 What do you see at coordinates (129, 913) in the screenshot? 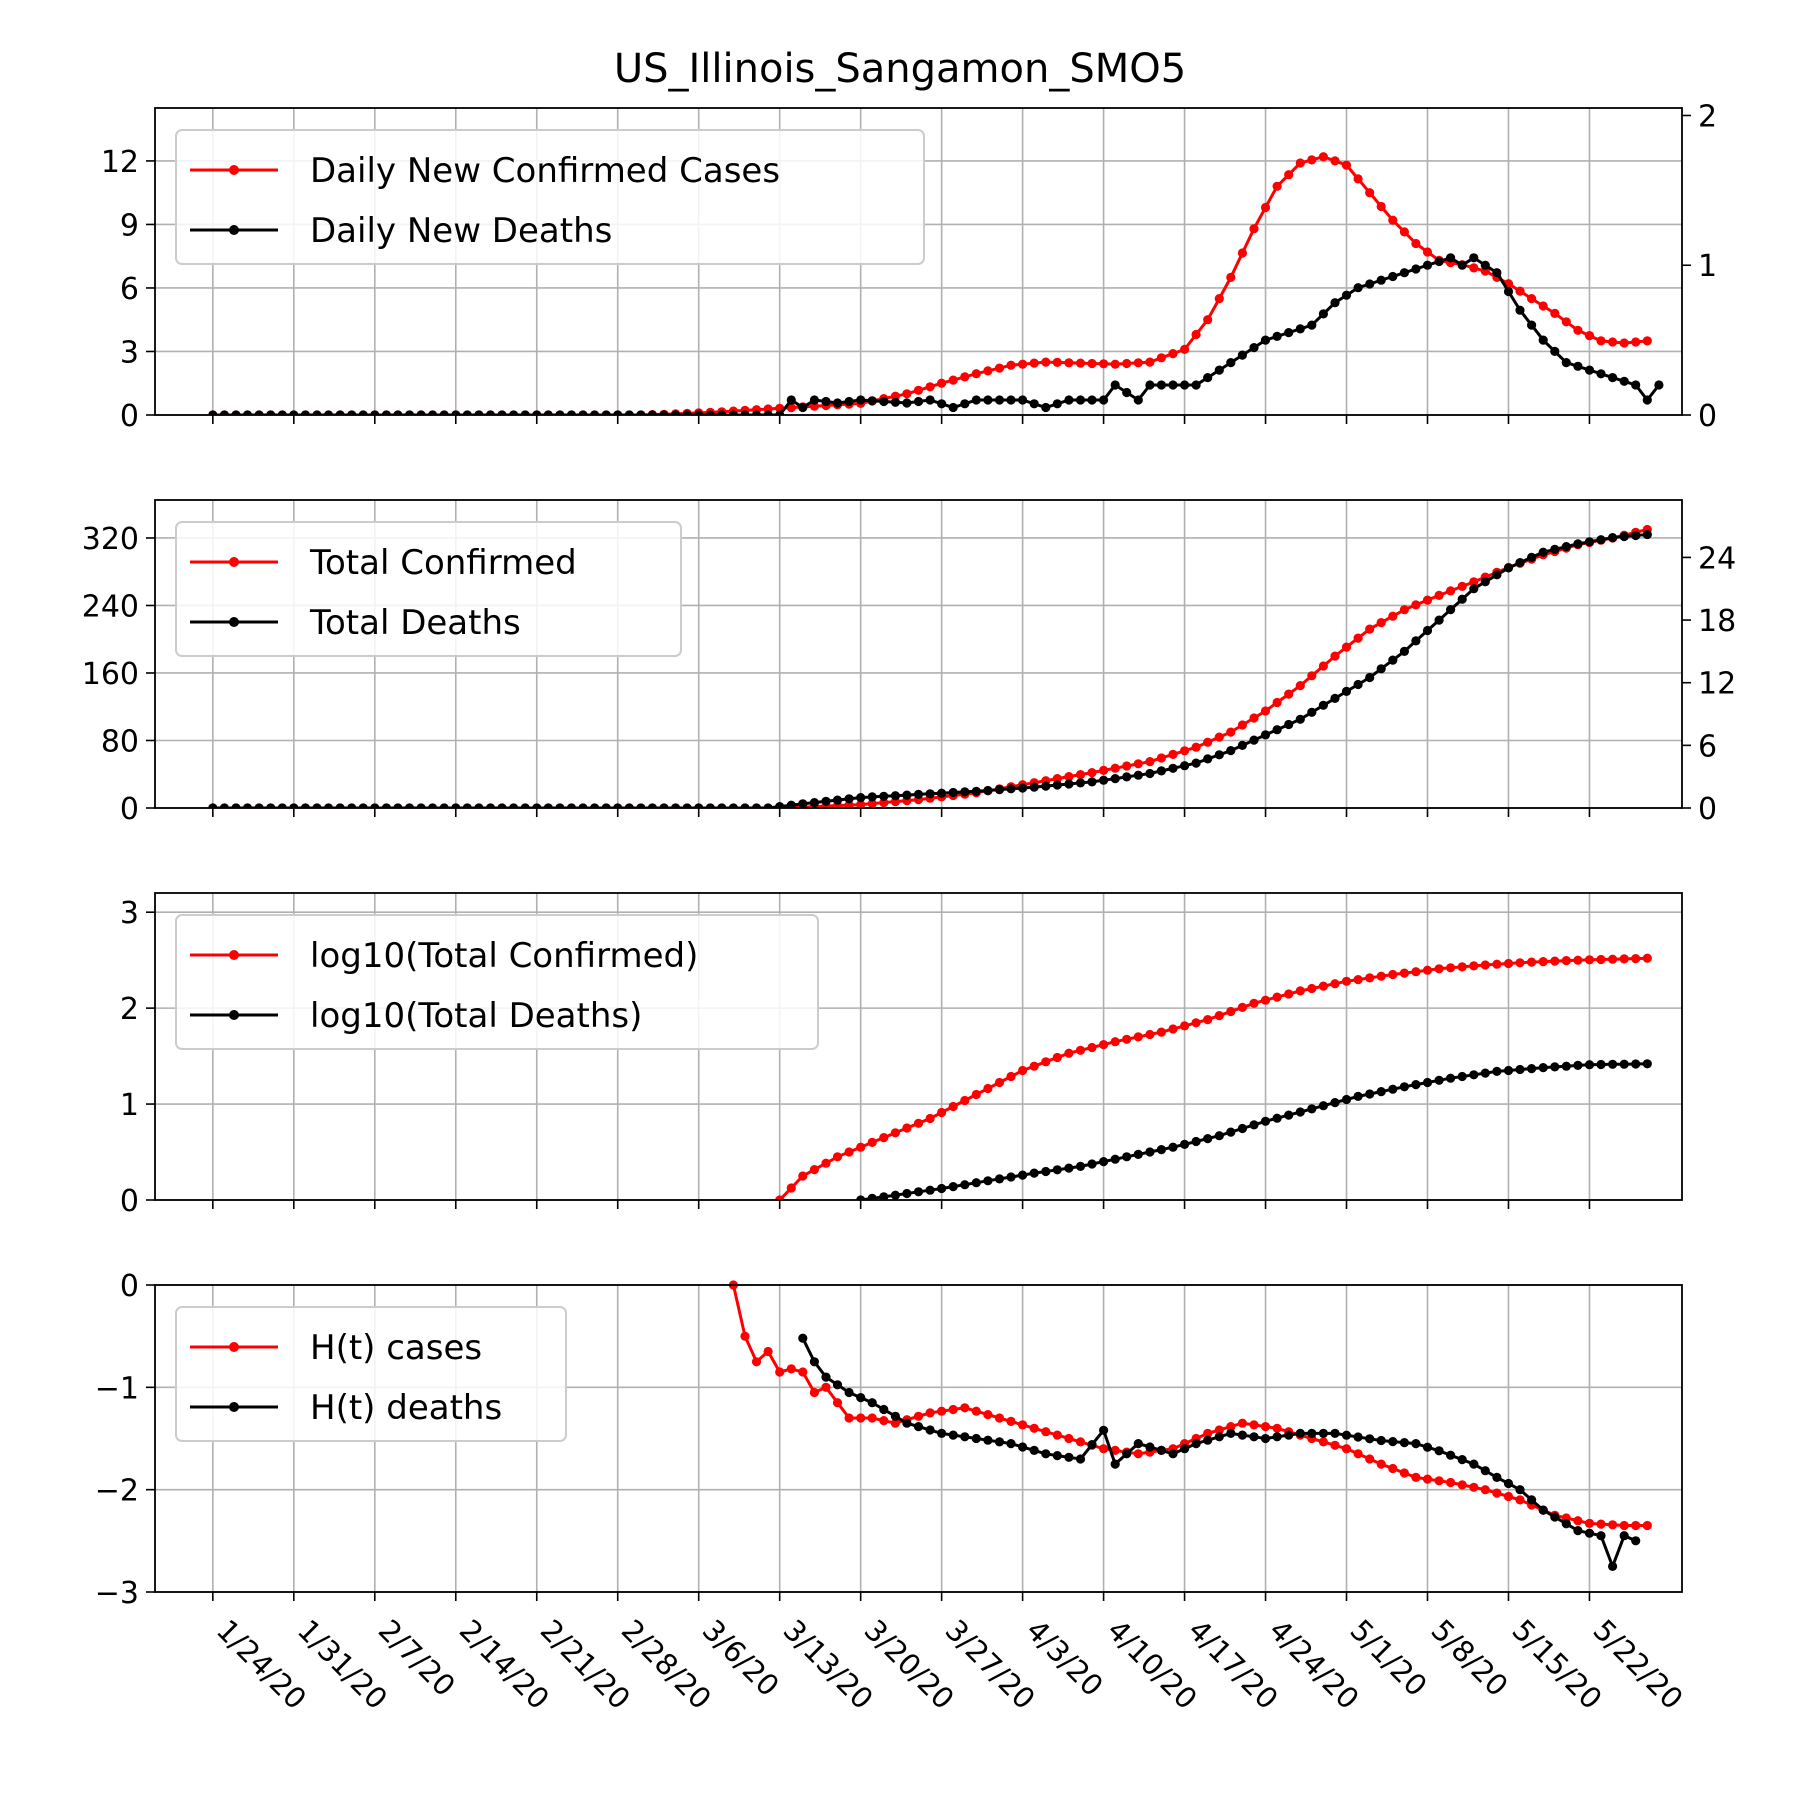
I see `y-tick-label: 3` at bounding box center [129, 913].